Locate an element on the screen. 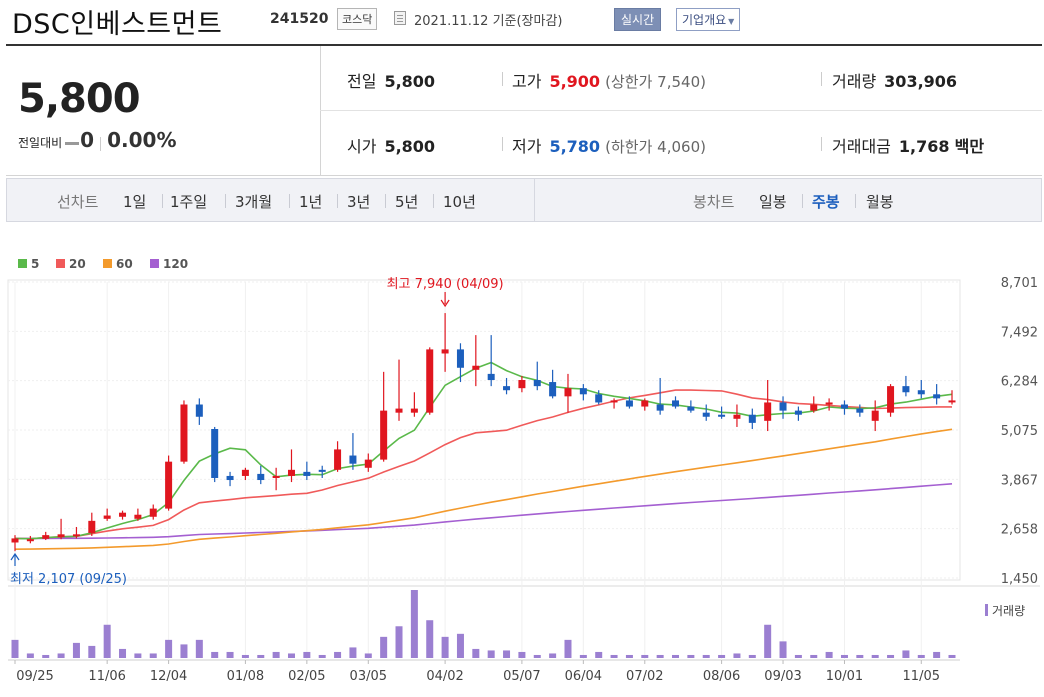  lower-limit: (하한가 4,060) is located at coordinates (655, 147).